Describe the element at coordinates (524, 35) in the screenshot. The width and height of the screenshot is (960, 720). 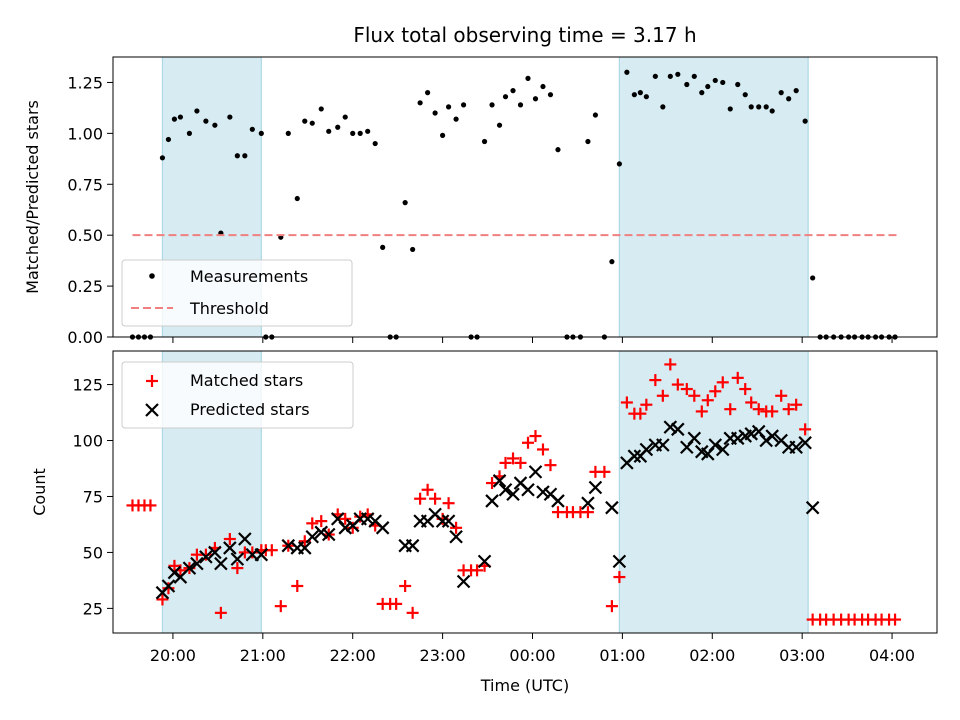
I see `chart-title: Flux total observing time = 3.17 h` at that location.